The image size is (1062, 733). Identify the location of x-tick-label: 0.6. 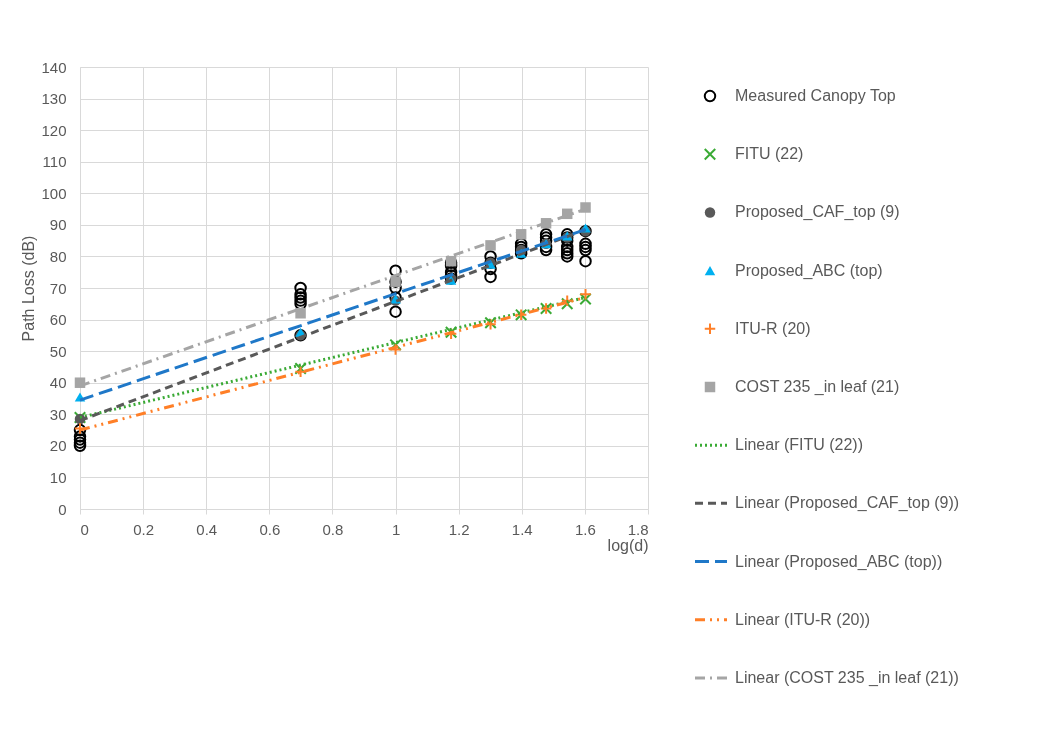
(270, 529).